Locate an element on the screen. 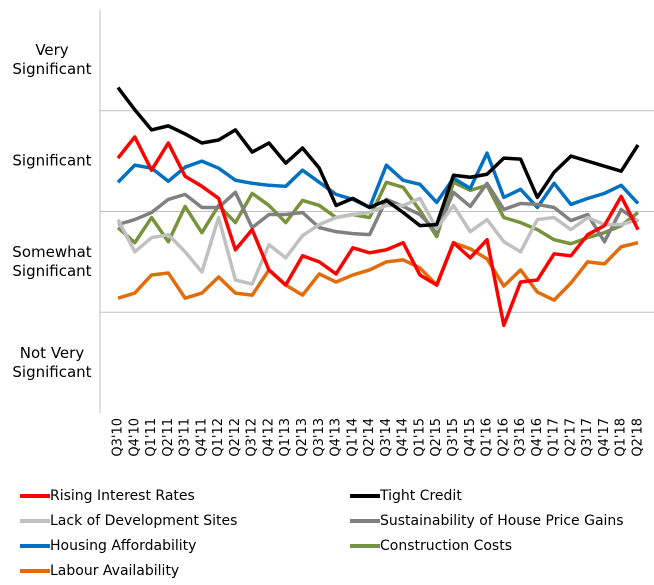 The width and height of the screenshot is (654, 585). x-tick-label: Q2'12 is located at coordinates (235, 437).